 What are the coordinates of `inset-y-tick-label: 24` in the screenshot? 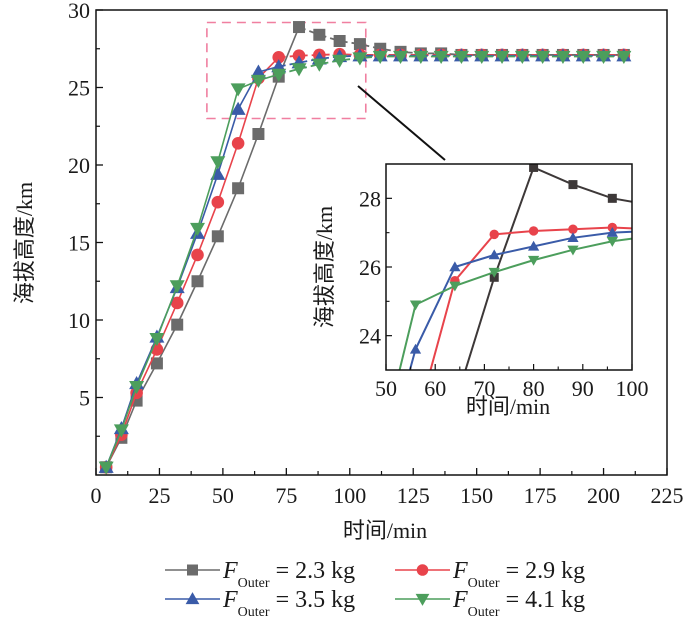 It's located at (370, 336).